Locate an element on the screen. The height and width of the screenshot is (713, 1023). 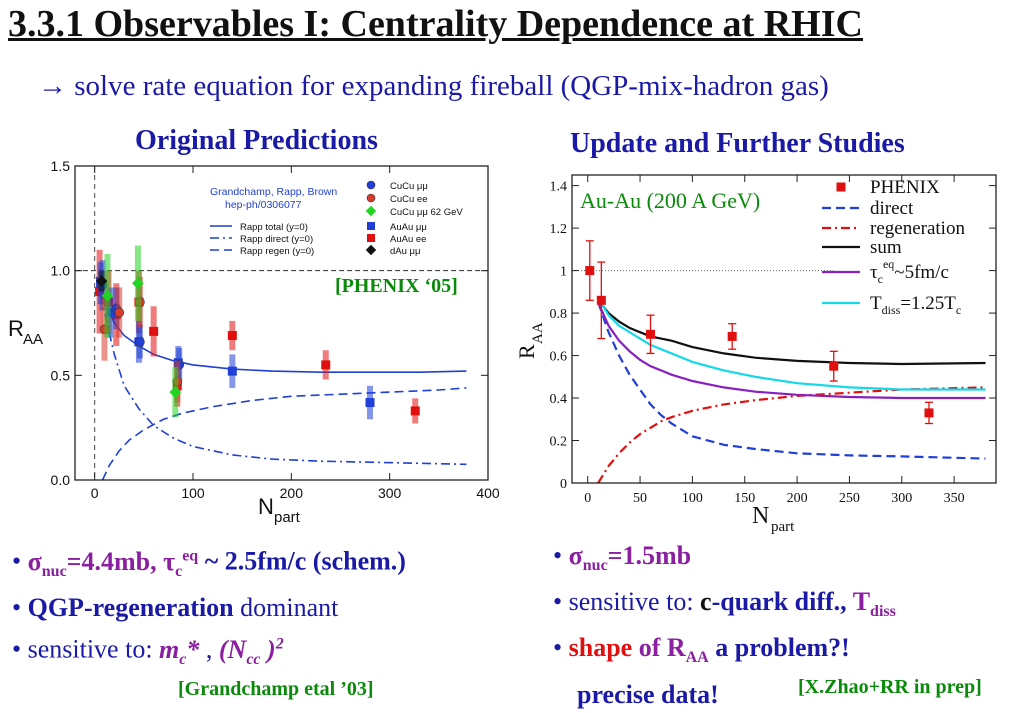
legend-label: Rapp direct (y=0) is located at coordinates (276, 239).